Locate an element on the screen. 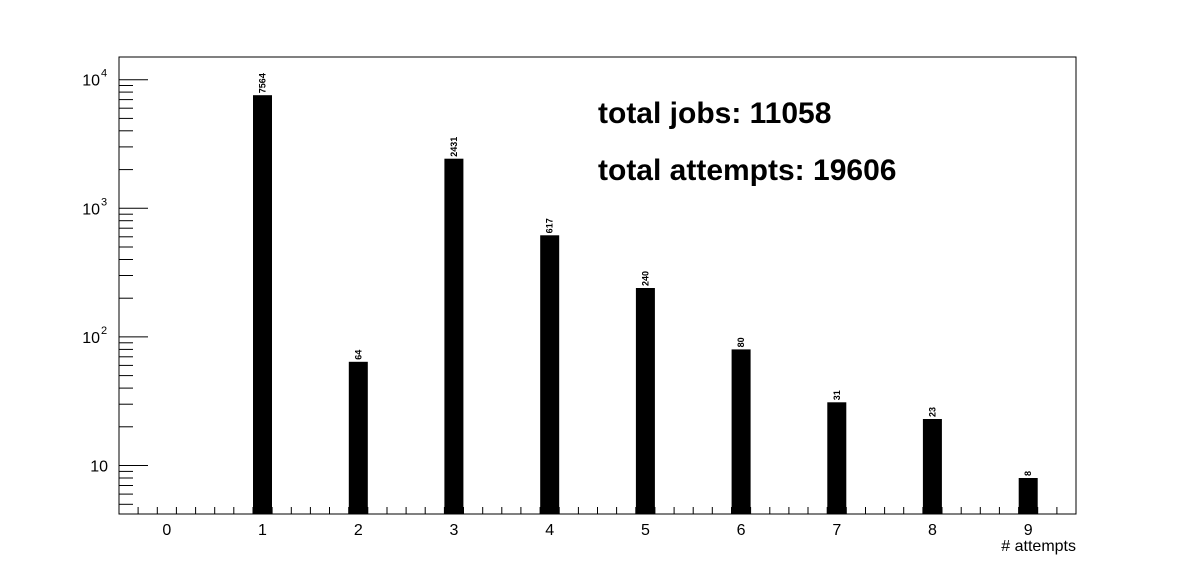 This screenshot has width=1196, height=572. x-tick-label-1: 1 is located at coordinates (262, 530).